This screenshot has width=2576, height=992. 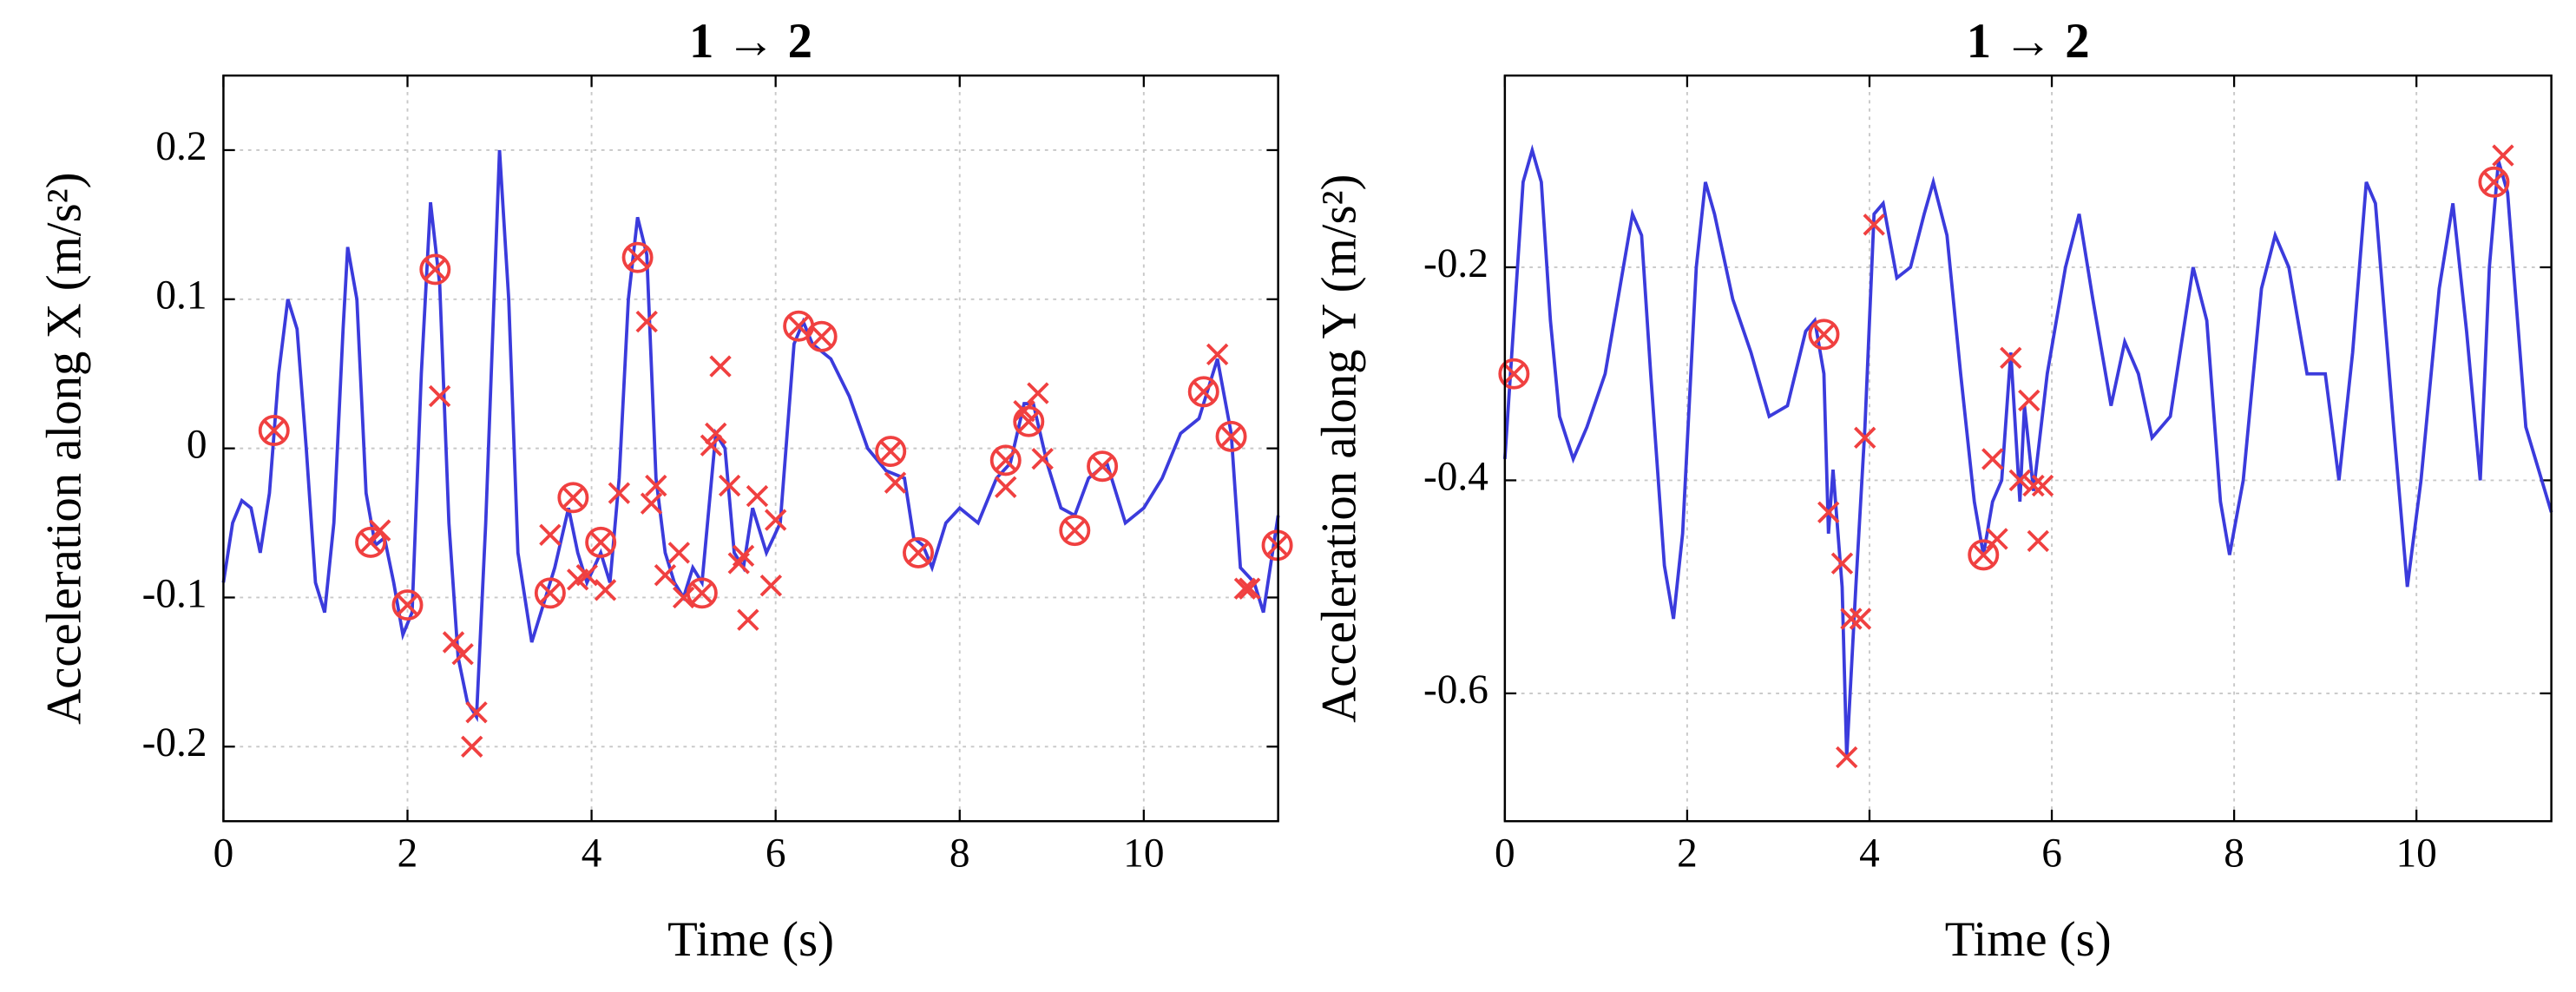 What do you see at coordinates (408, 854) in the screenshot?
I see `x-tick-label: 2` at bounding box center [408, 854].